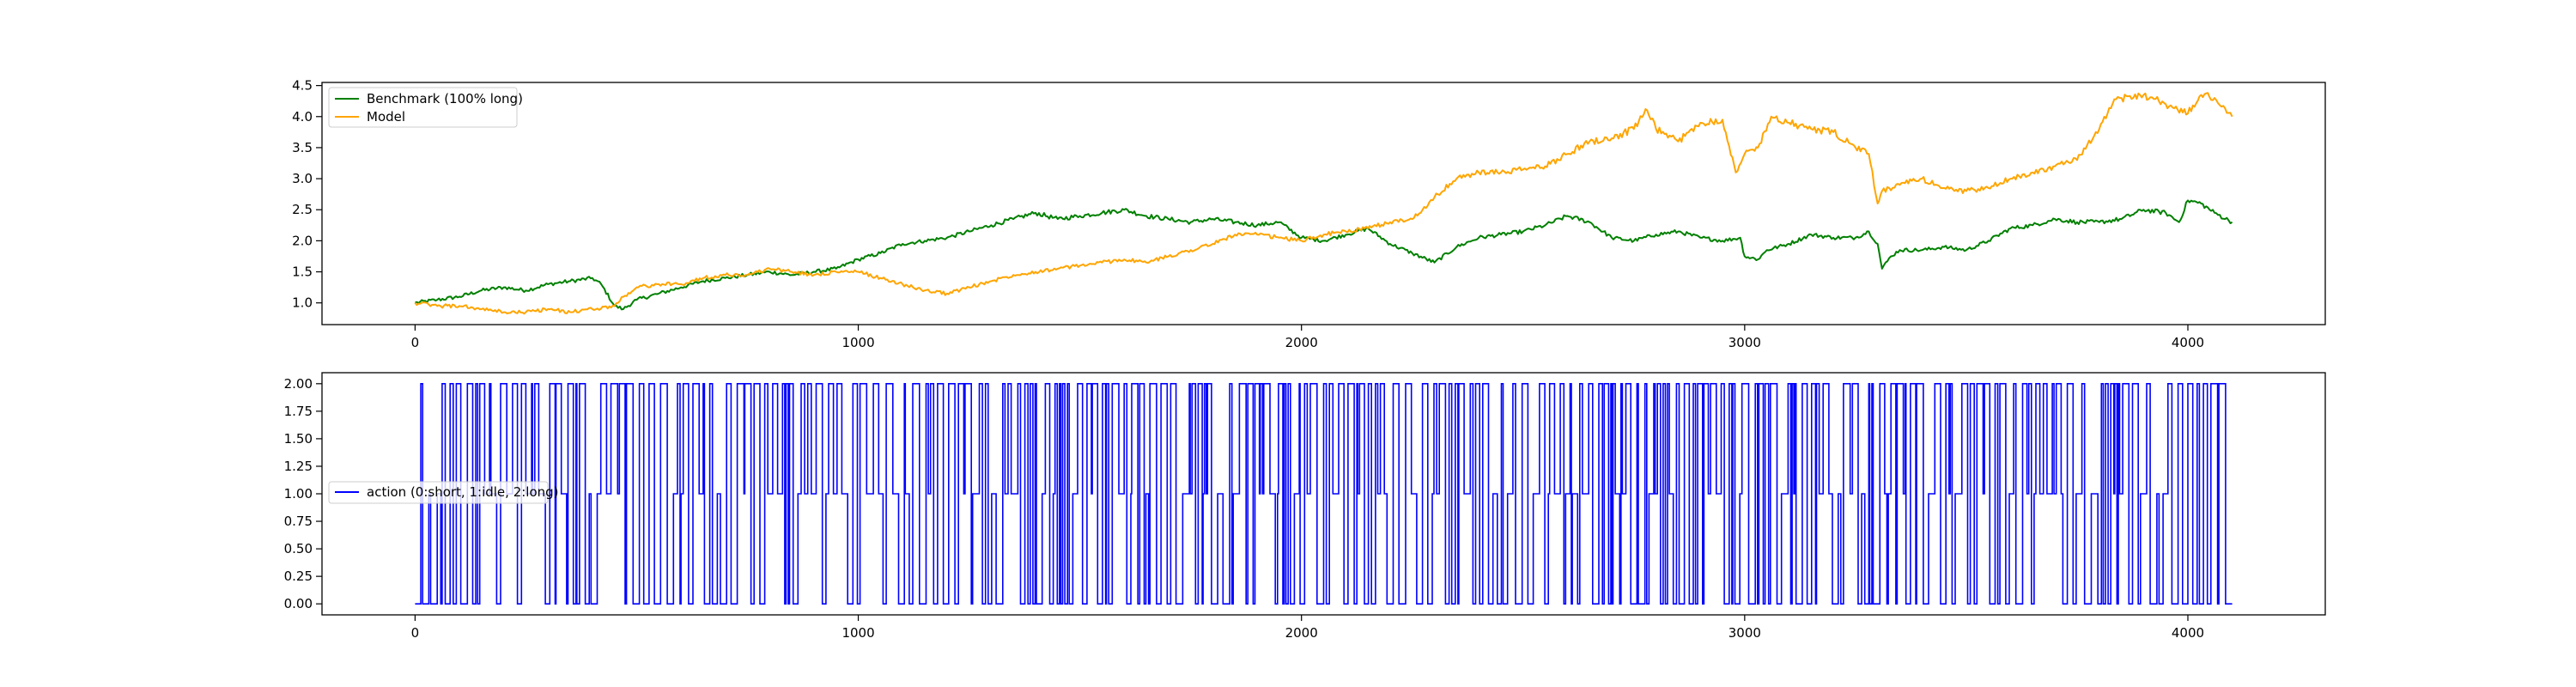 This screenshot has height=687, width=2576. Describe the element at coordinates (298, 466) in the screenshot. I see `bottom-y-tick-label: 1.25` at that location.